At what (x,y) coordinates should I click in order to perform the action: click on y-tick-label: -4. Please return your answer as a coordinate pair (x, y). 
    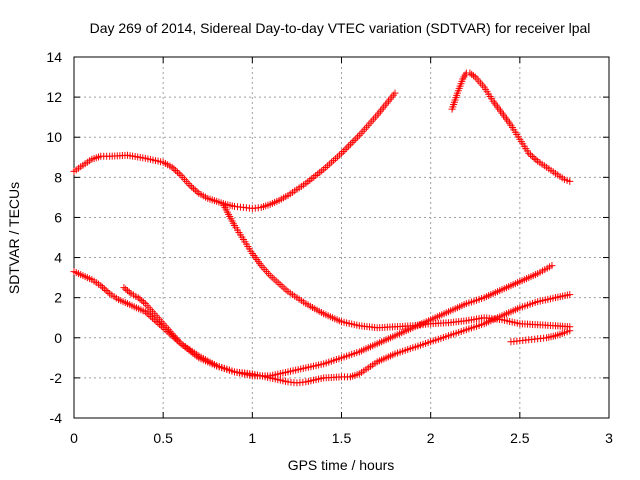
    Looking at the image, I should click on (56, 418).